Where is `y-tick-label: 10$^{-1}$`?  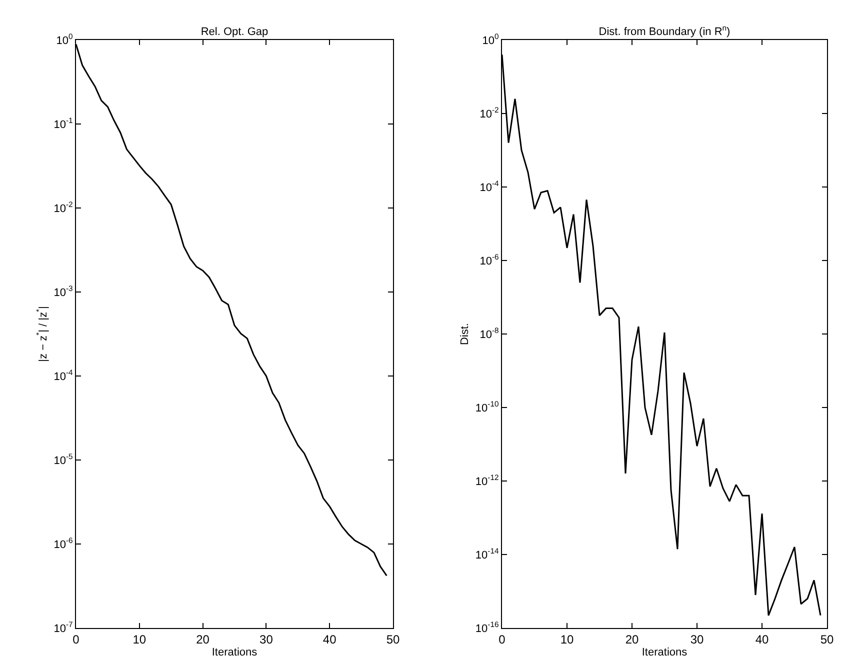
y-tick-label: 10$^{-1}$ is located at coordinates (63, 123).